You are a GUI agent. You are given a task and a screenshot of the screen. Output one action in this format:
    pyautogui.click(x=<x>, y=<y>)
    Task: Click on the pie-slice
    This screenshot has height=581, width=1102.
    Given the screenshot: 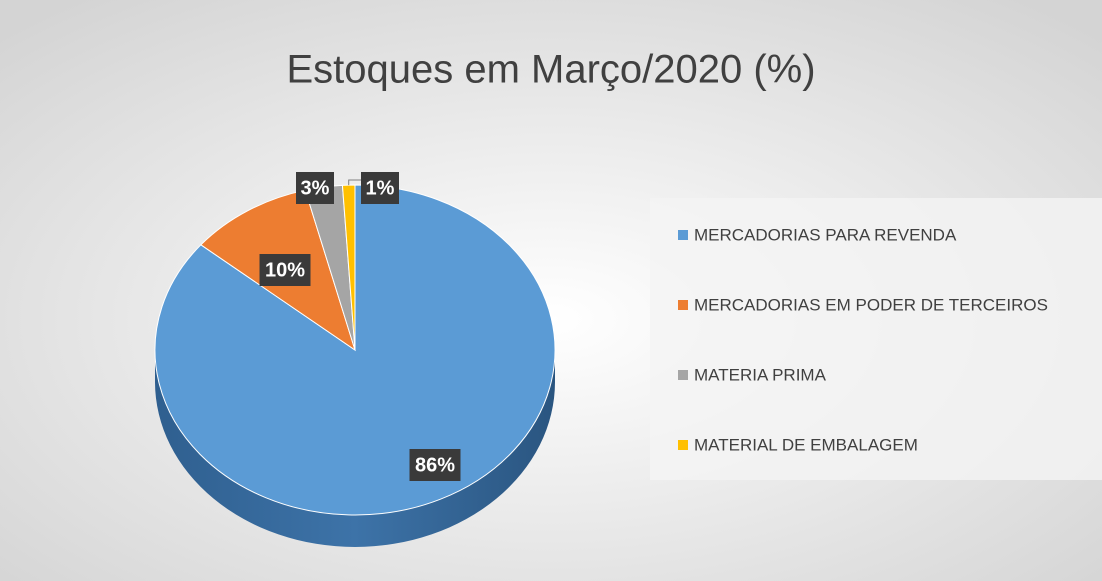 What is the action you would take?
    pyautogui.click(x=348, y=267)
    